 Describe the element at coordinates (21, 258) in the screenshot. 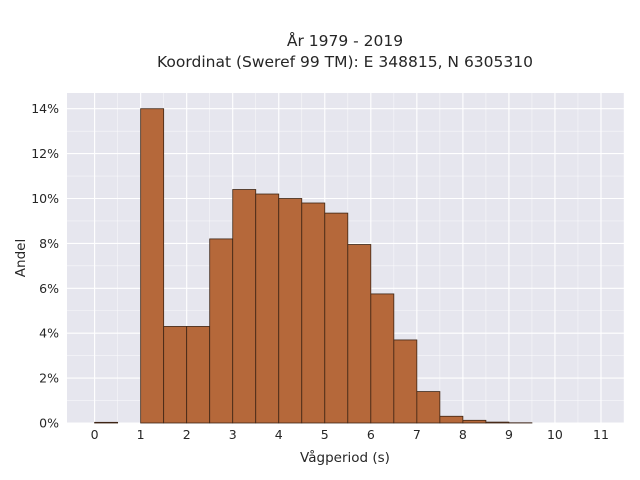

I see `y-axis-label: Andel` at that location.